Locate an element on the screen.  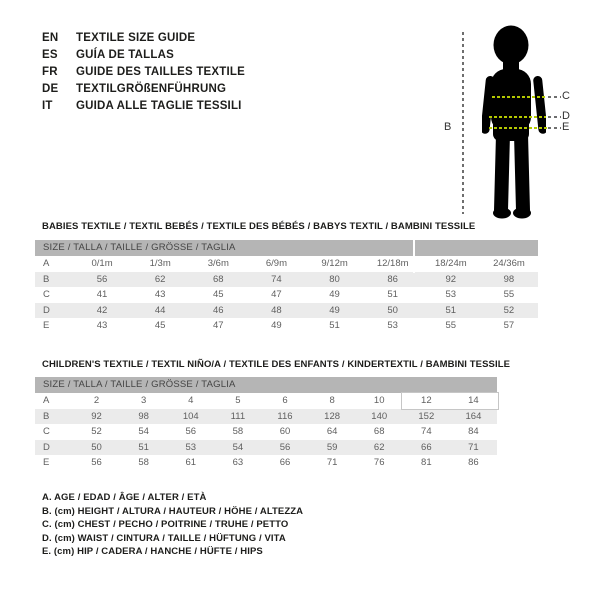
size-cell: 140 is located at coordinates (379, 416).